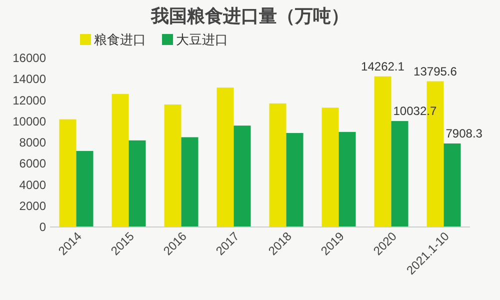 The width and height of the screenshot is (500, 300). Describe the element at coordinates (29, 58) in the screenshot. I see `y-tick-label: 16000` at that location.